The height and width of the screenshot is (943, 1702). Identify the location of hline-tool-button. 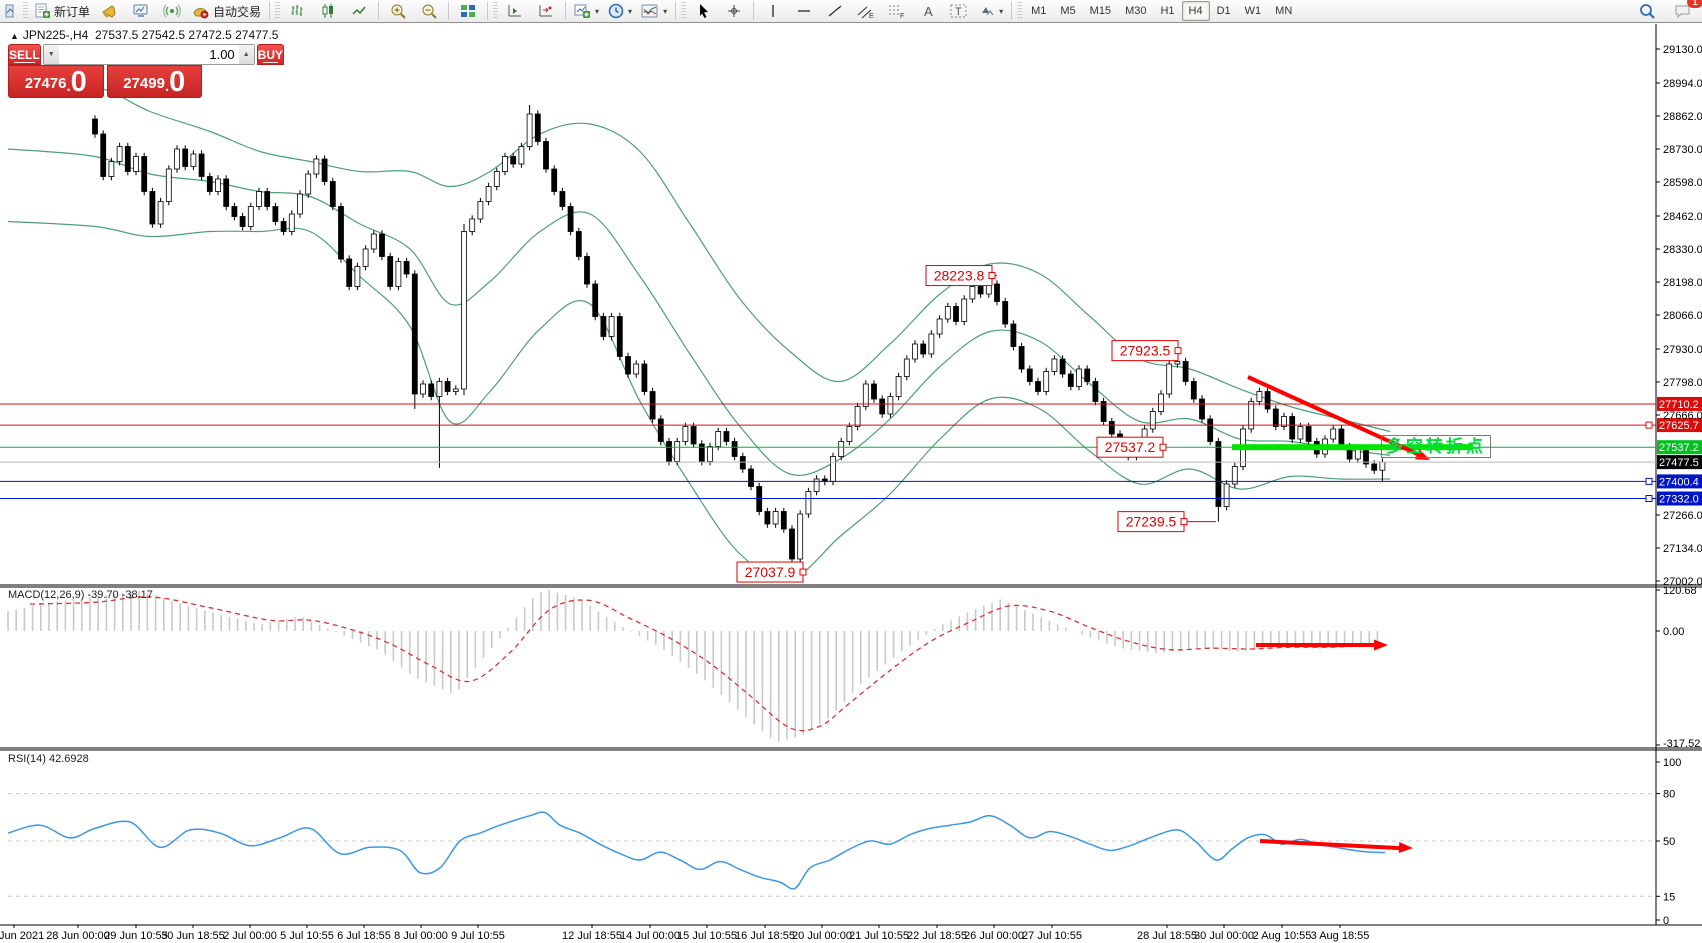
(804, 11).